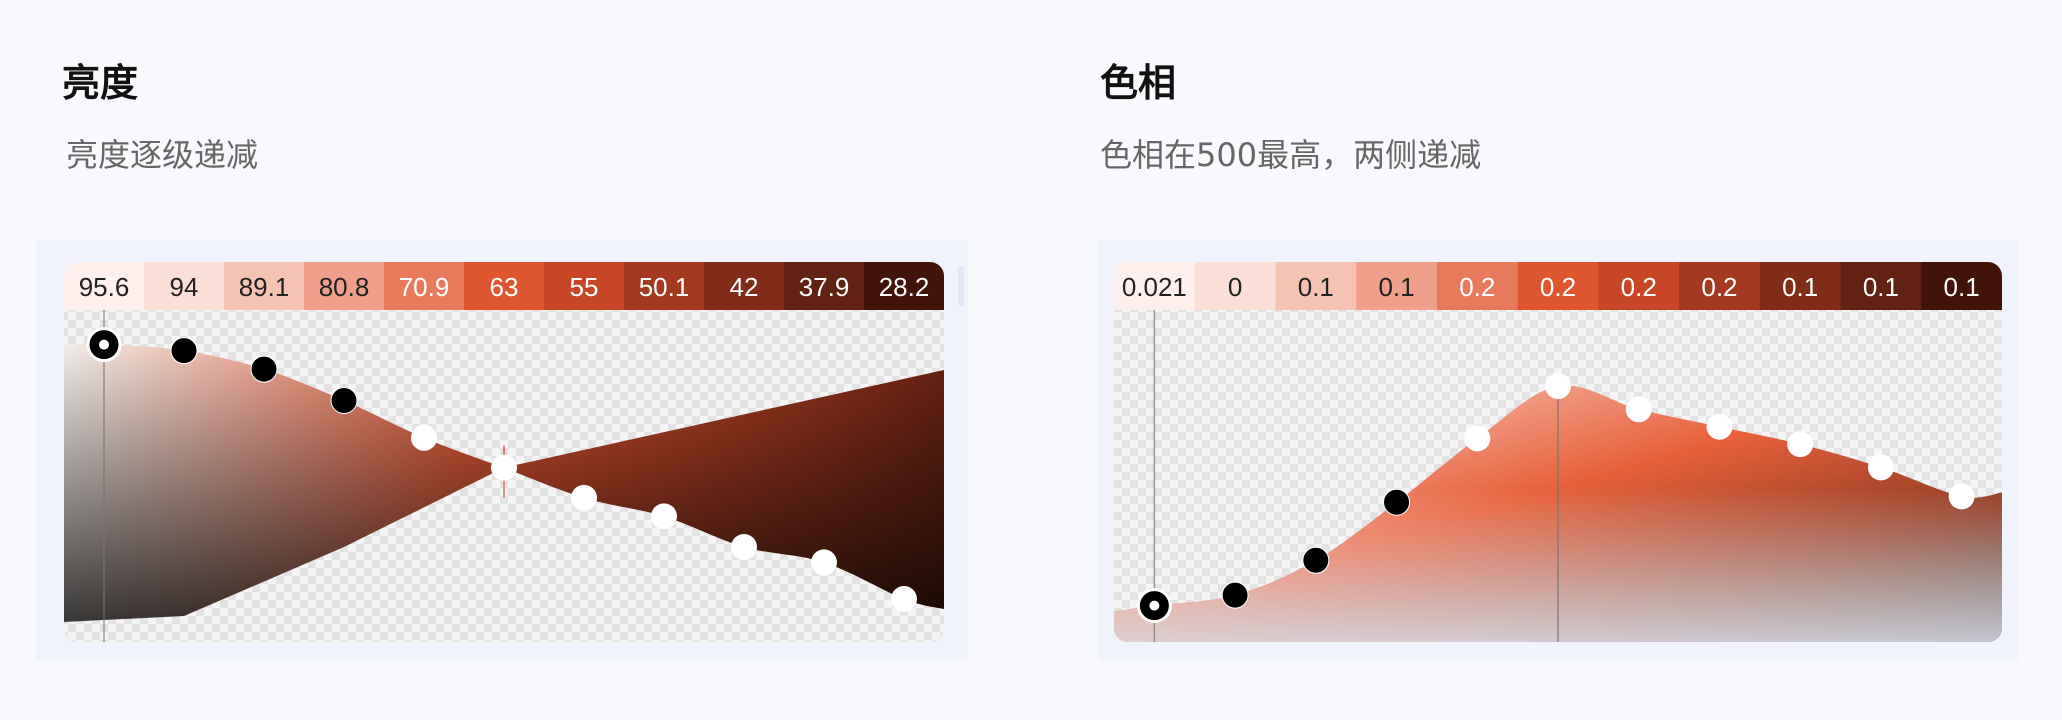  I want to click on brightness-title: 亮度, so click(100, 83).